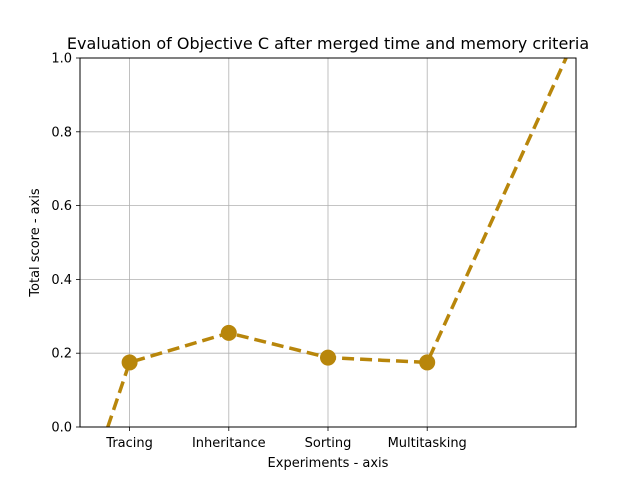 The width and height of the screenshot is (640, 480). I want to click on x-axis-label: Experiments - axis, so click(328, 463).